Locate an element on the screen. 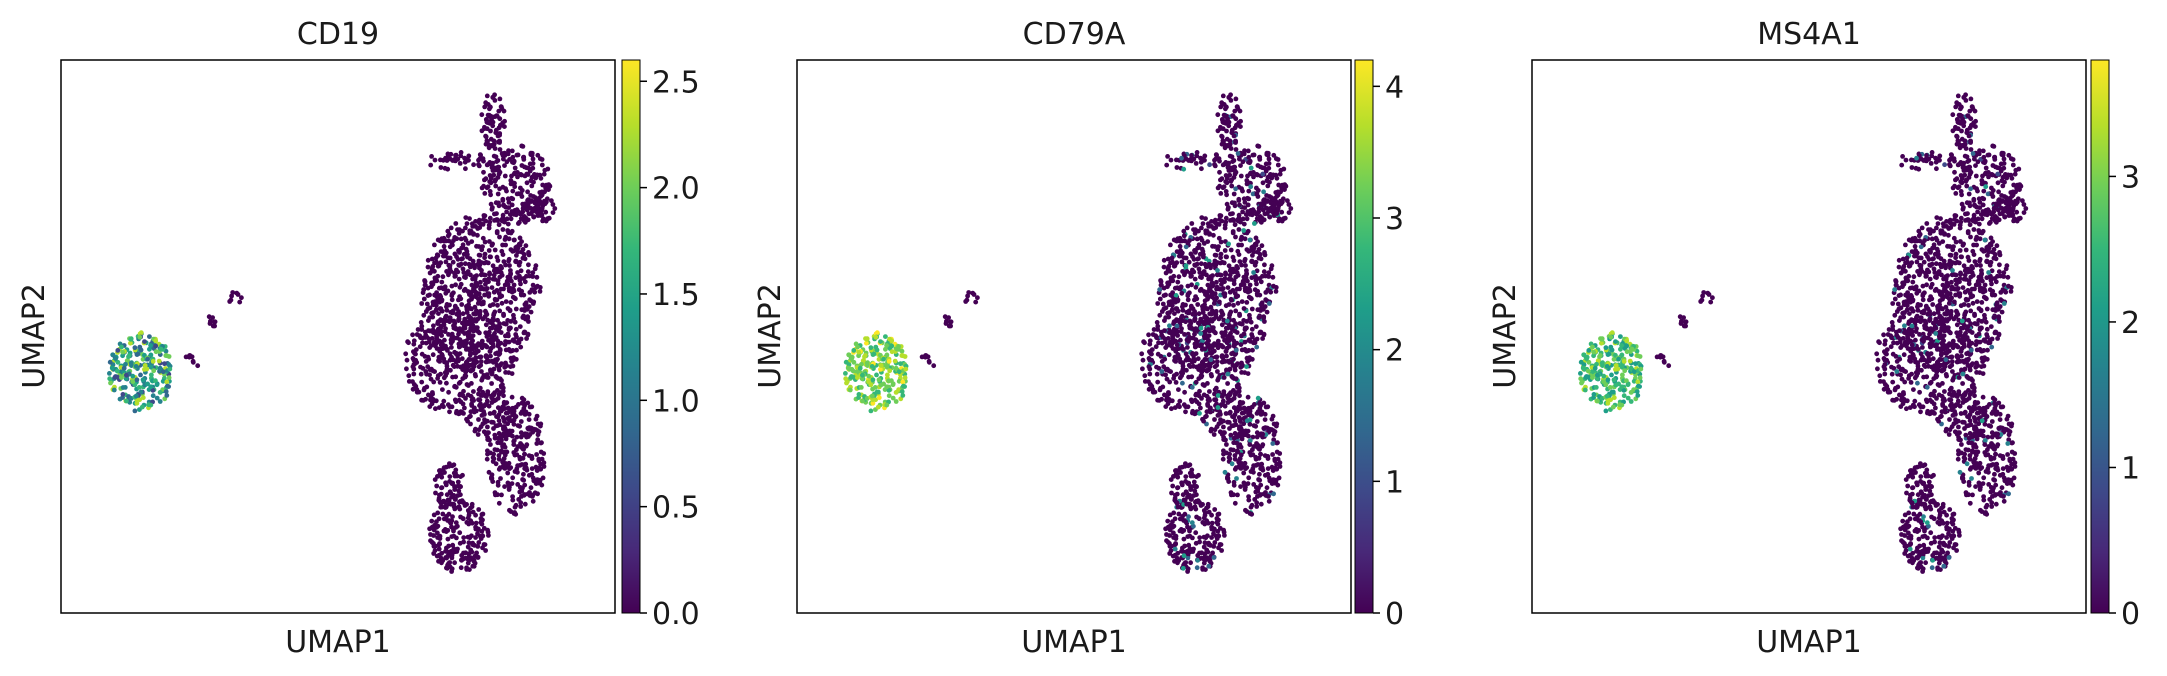  colorbar is located at coordinates (1364, 336).